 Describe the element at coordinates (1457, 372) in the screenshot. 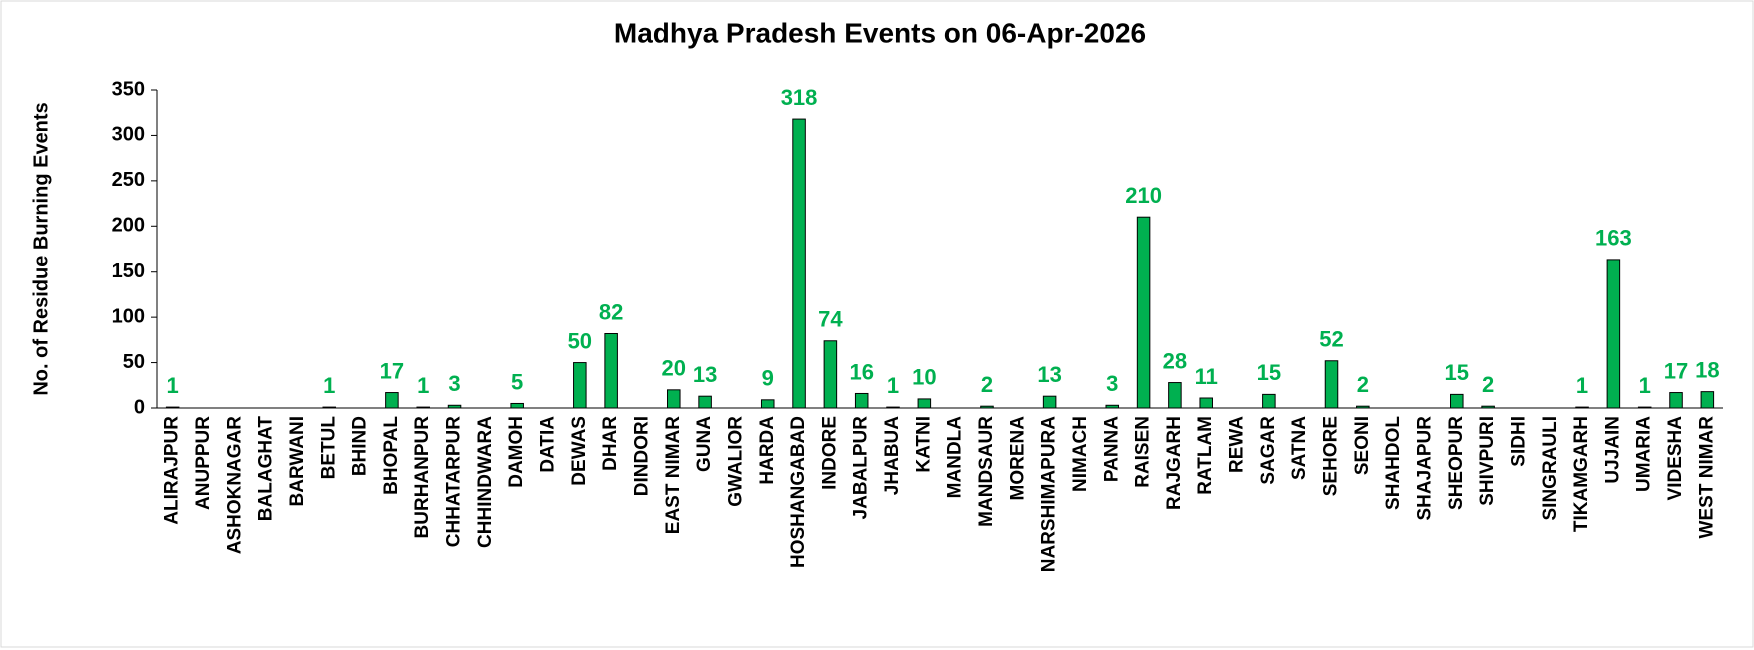

I see `data-label: 15` at that location.